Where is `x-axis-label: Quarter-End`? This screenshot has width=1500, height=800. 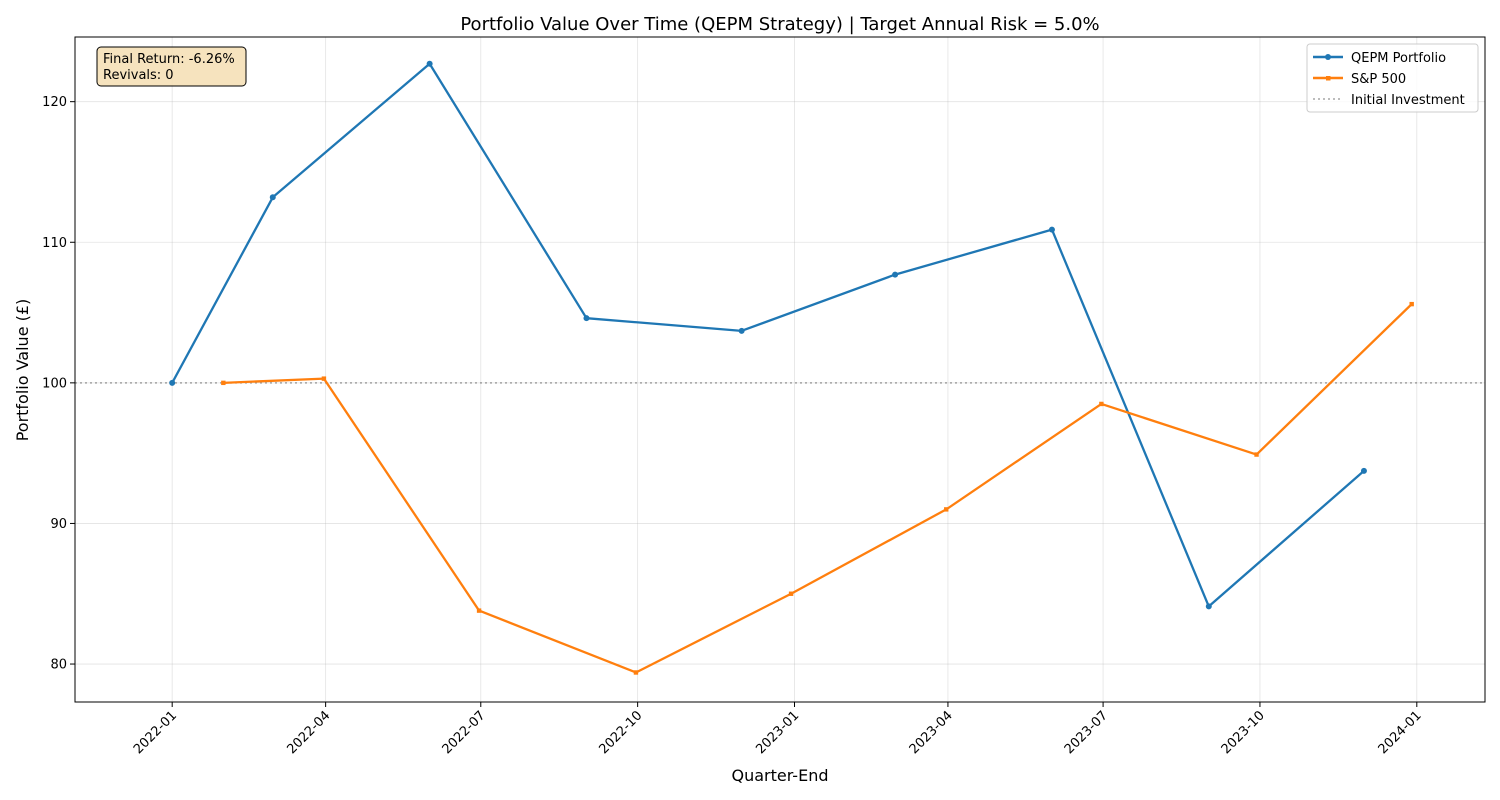
x-axis-label: Quarter-End is located at coordinates (780, 775).